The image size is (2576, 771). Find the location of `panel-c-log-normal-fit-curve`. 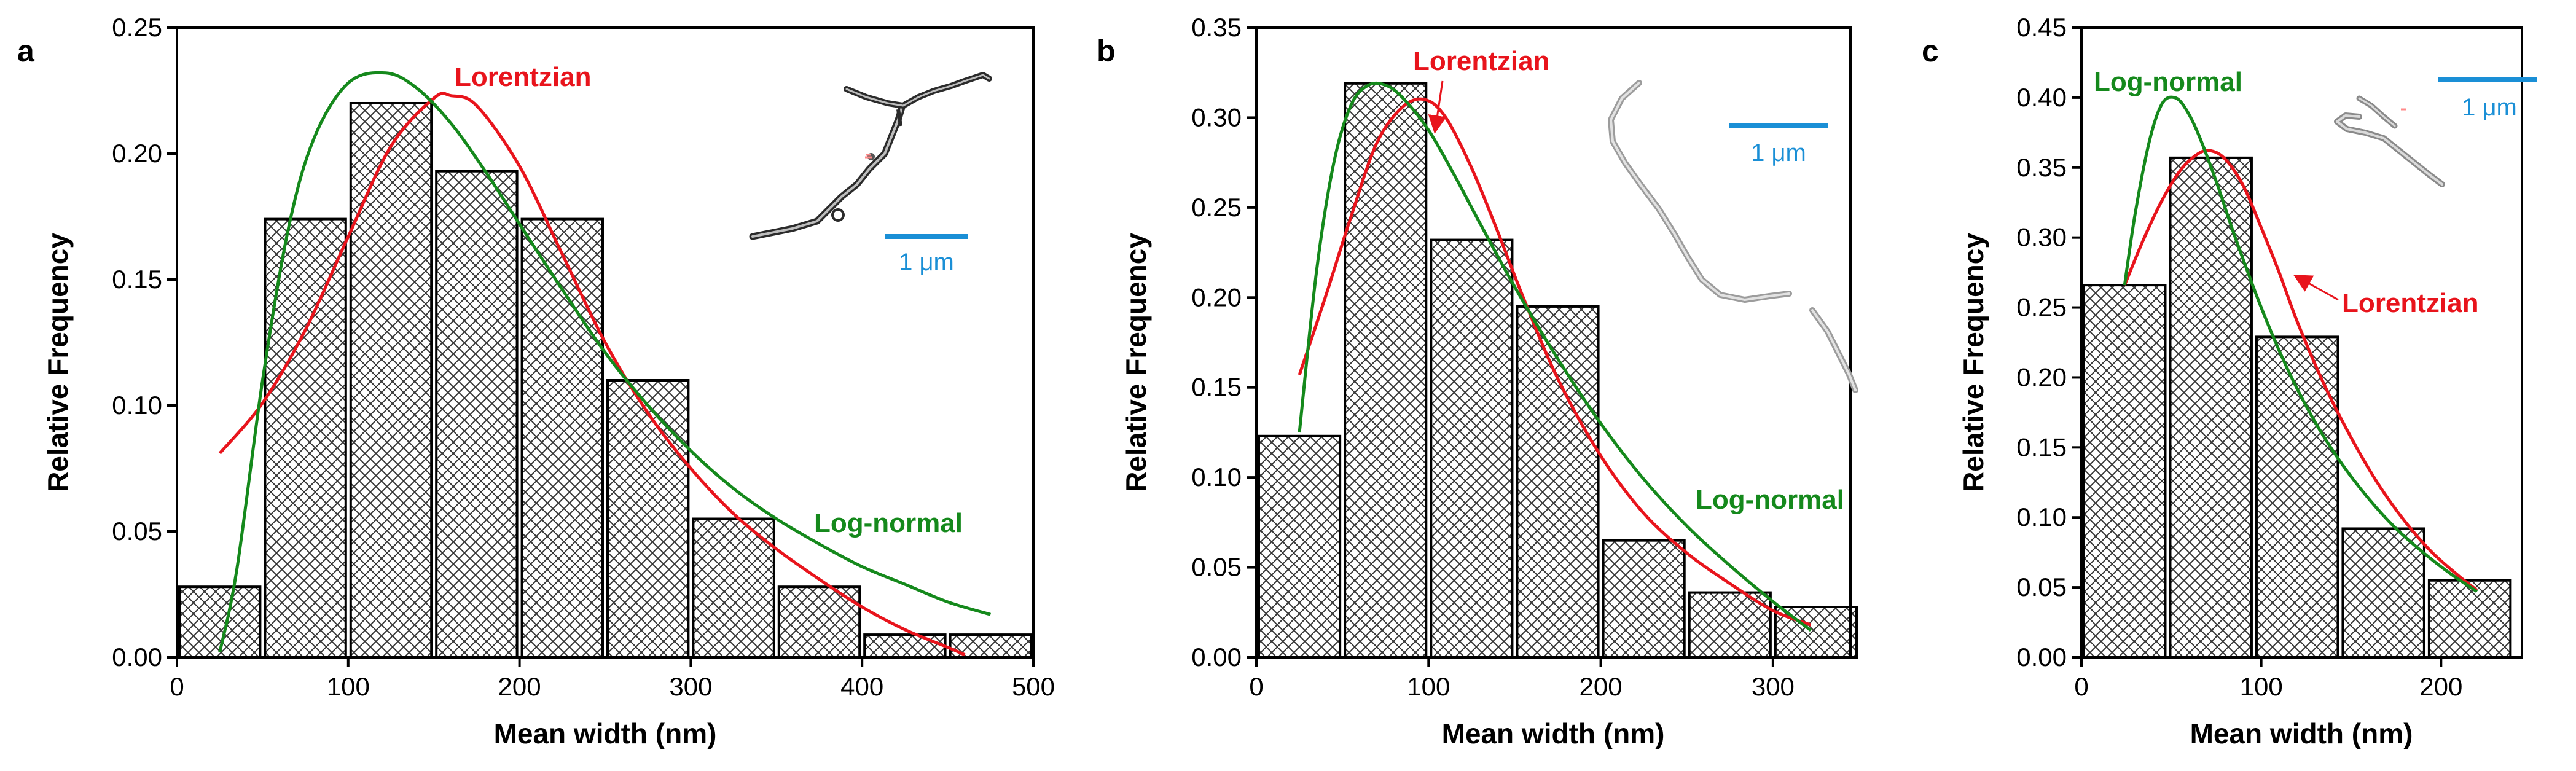

panel-c-log-normal-fit-curve is located at coordinates (2300, 344).